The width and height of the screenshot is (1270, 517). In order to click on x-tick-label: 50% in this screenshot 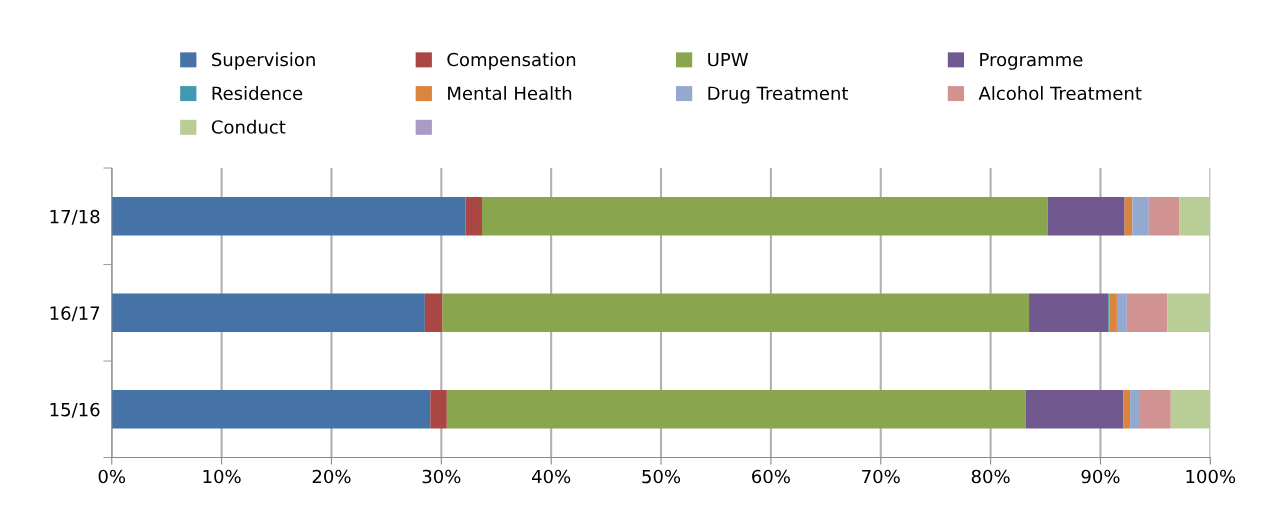, I will do `click(661, 476)`.